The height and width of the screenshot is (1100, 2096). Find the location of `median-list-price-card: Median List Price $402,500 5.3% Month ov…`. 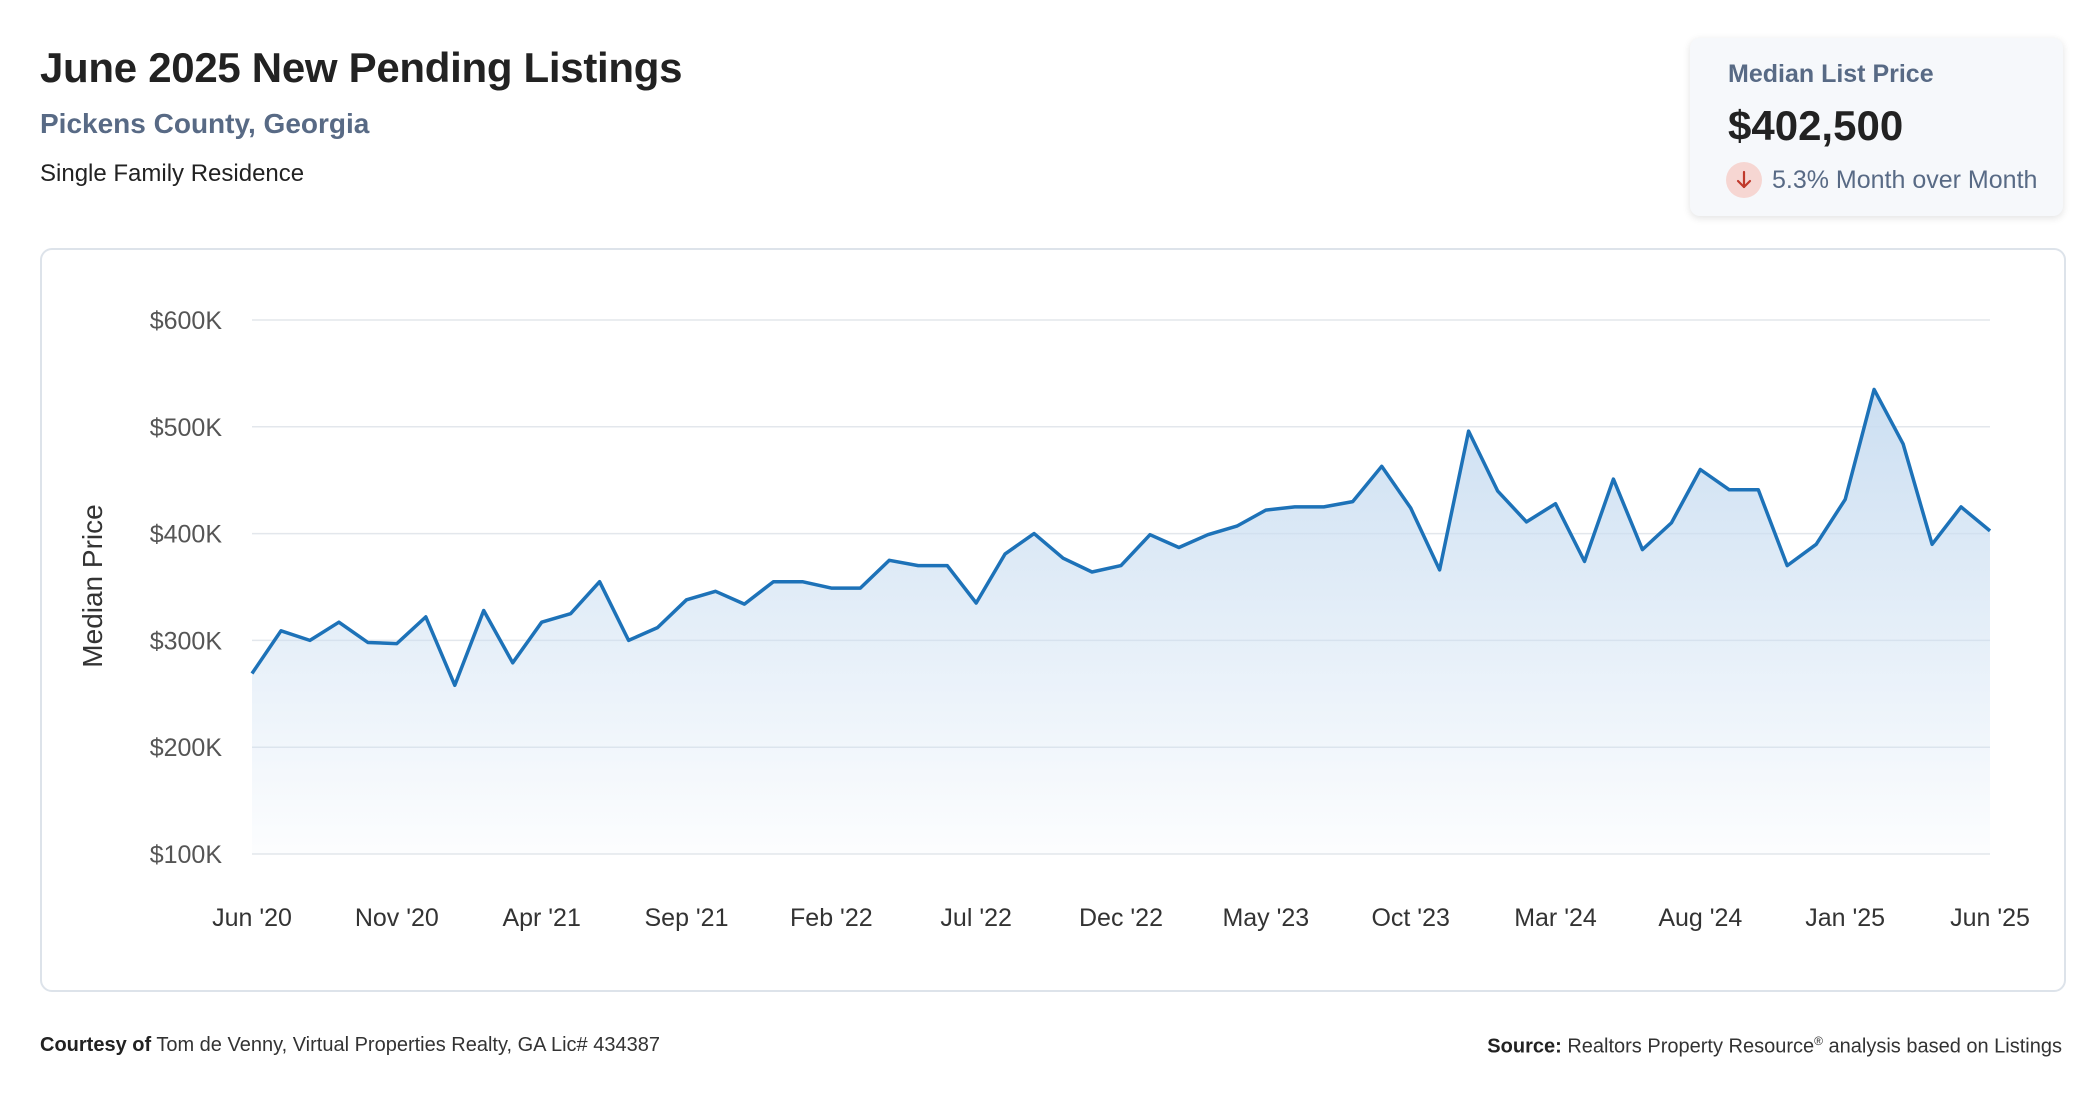

median-list-price-card: Median List Price $402,500 5.3% Month ov… is located at coordinates (1876, 127).